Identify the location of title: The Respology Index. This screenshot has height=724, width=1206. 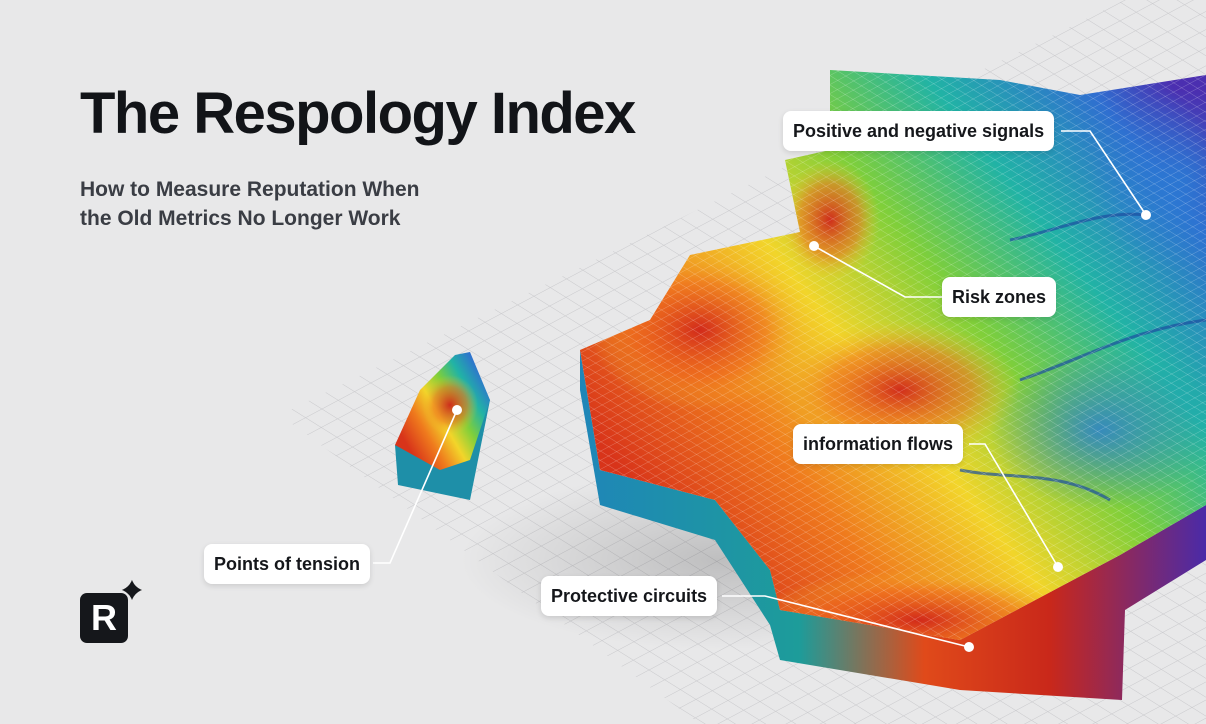
(358, 113).